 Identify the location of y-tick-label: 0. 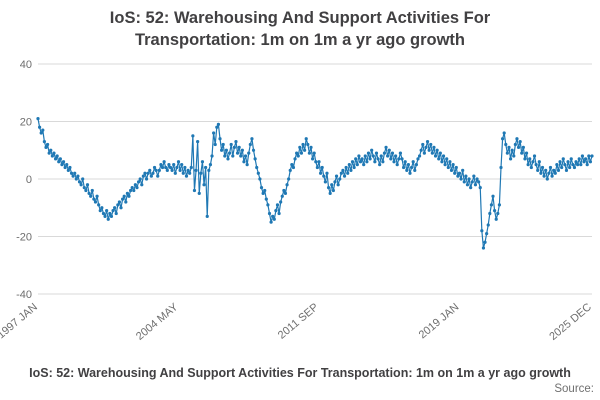
(29, 180).